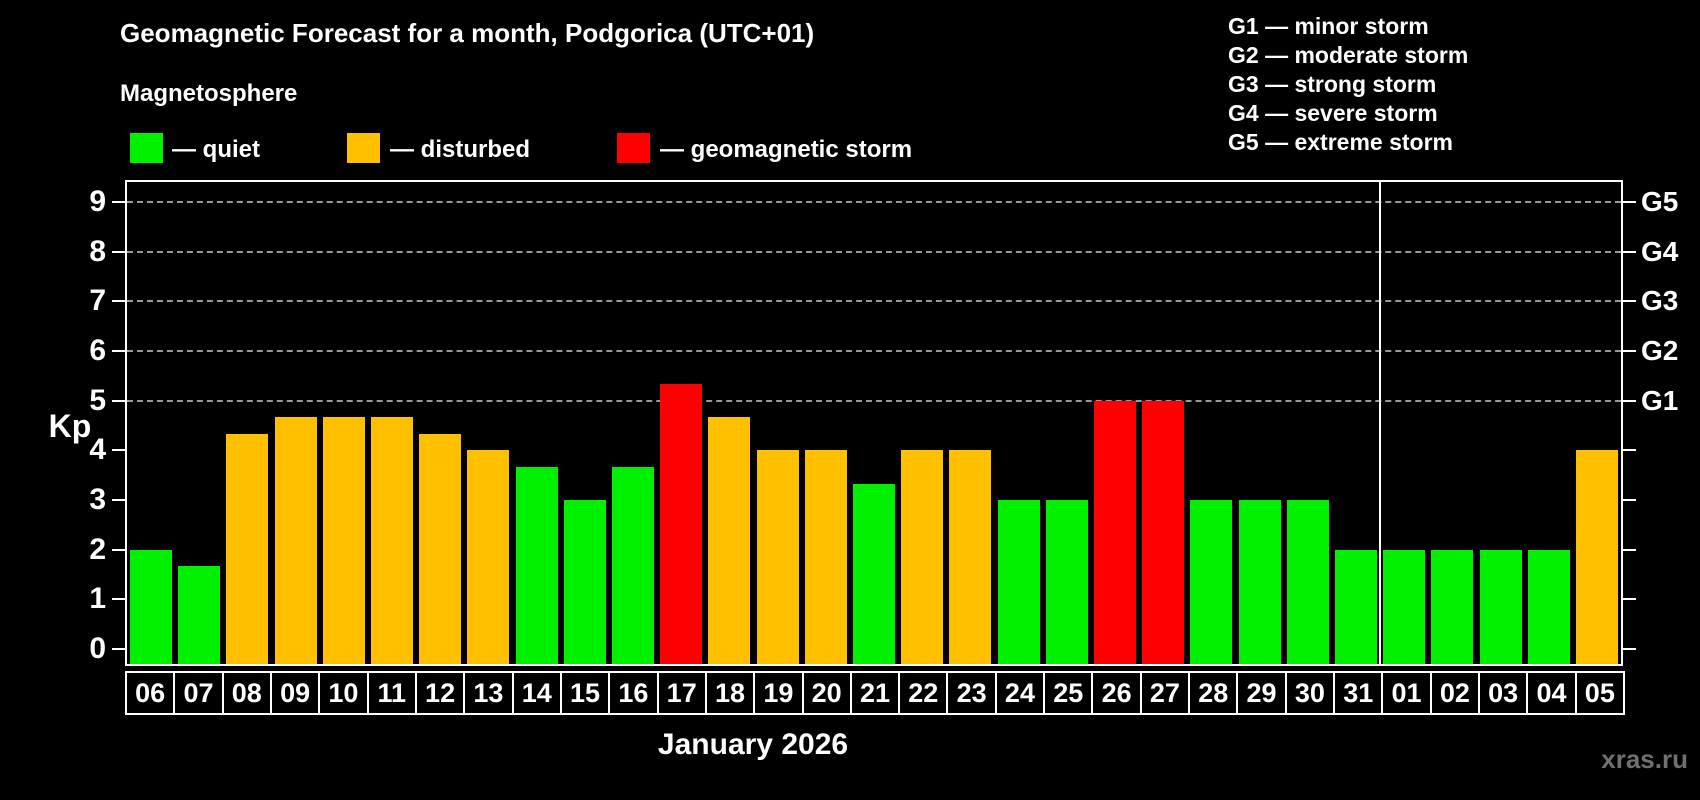 Image resolution: width=1700 pixels, height=800 pixels. Describe the element at coordinates (1020, 693) in the screenshot. I see `day-label: 24` at that location.